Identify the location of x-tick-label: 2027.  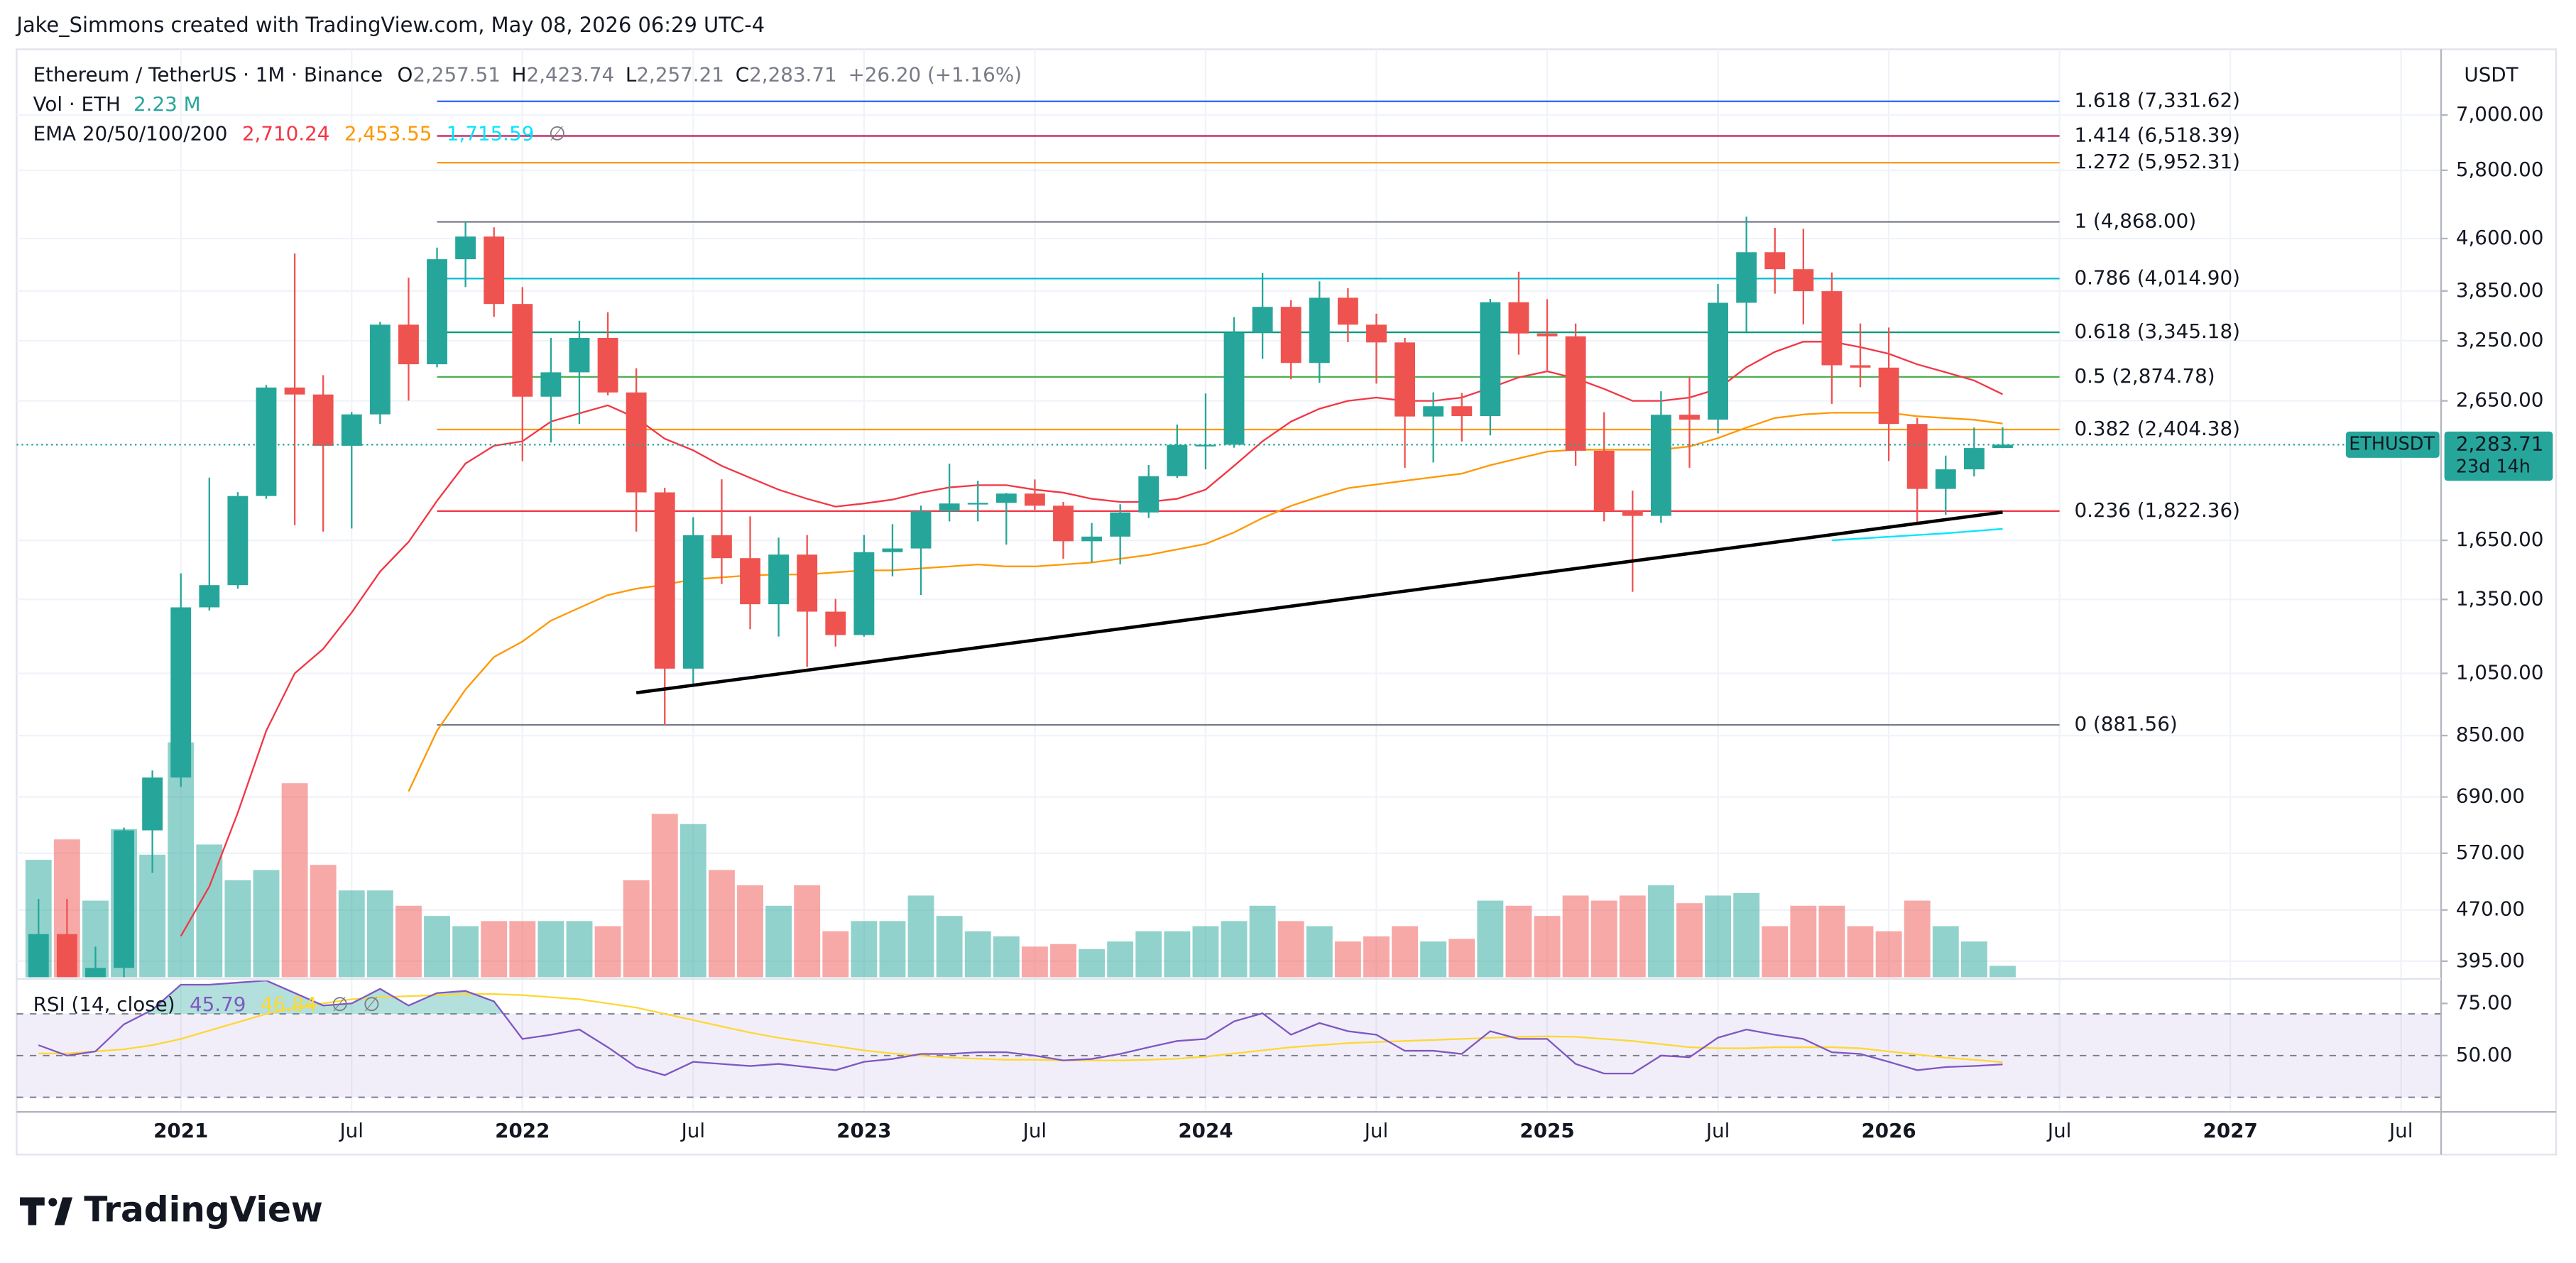
(2230, 1130).